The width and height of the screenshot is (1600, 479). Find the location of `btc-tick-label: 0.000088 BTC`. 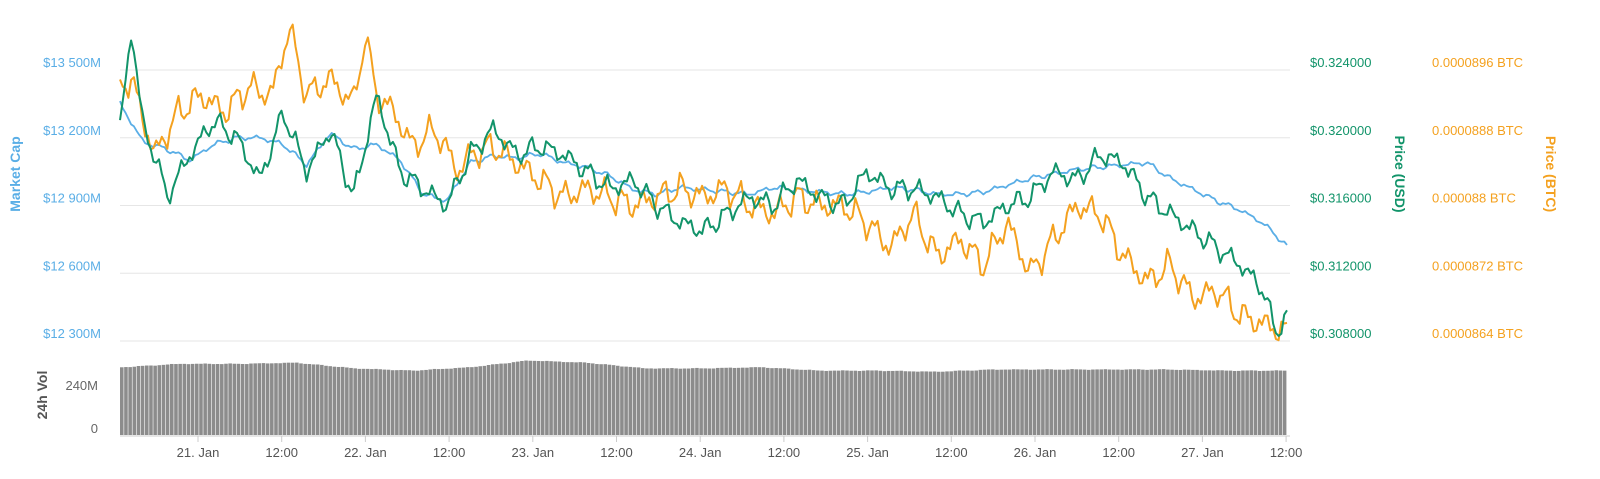

btc-tick-label: 0.000088 BTC is located at coordinates (1474, 198).